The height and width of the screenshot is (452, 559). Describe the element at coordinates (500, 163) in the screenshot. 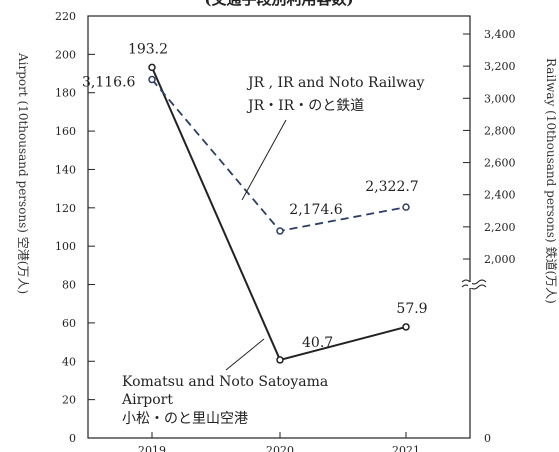

I see `right-tick-label: 2,600` at that location.